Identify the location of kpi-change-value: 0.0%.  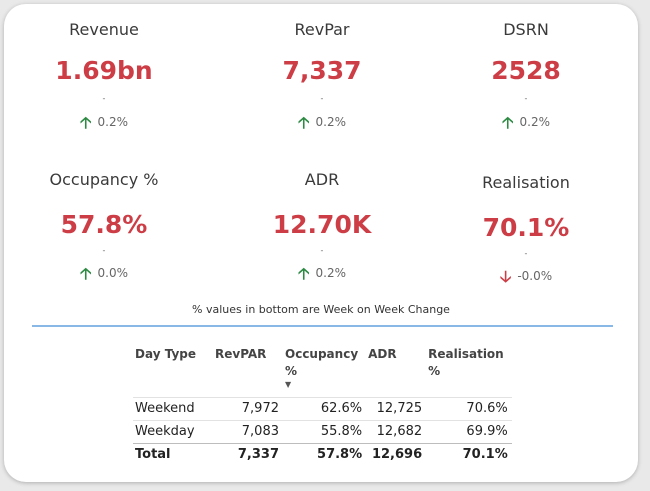
(113, 273).